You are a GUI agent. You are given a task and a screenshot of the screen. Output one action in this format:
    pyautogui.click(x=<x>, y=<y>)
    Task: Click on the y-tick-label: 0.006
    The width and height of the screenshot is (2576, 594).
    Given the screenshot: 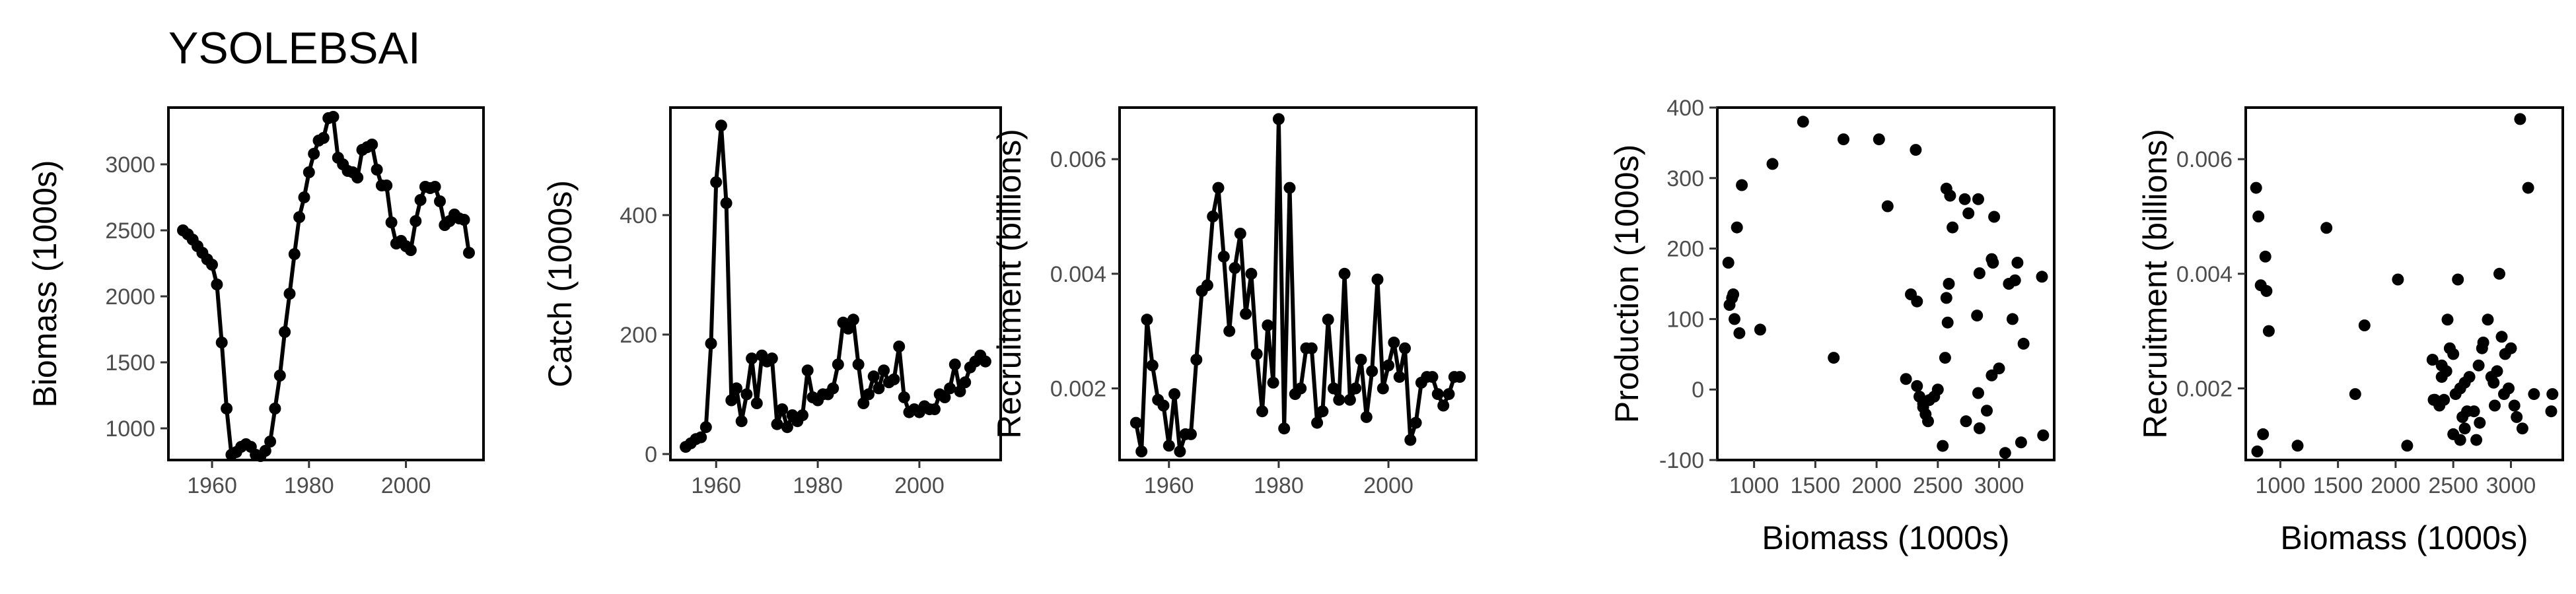 What is the action you would take?
    pyautogui.click(x=2204, y=159)
    